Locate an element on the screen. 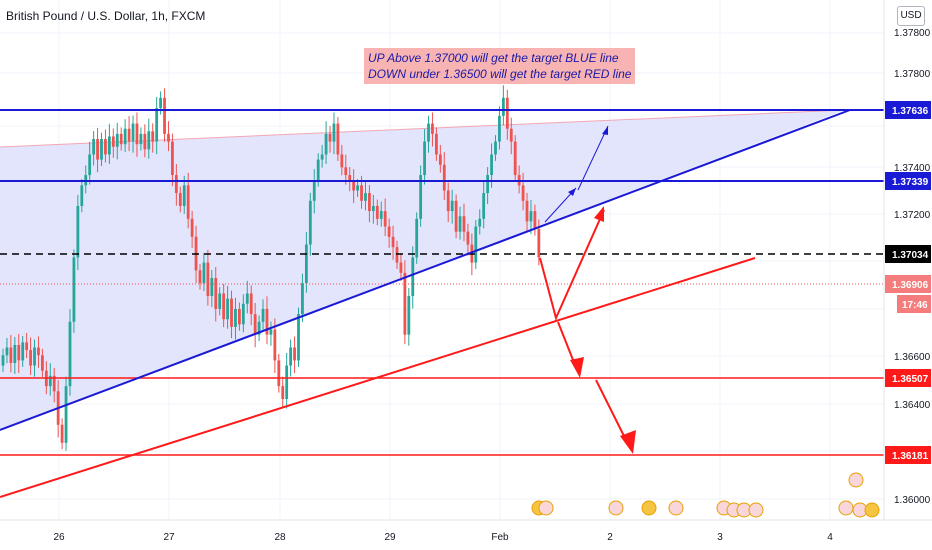 The image size is (932, 550). x-tick: 26 is located at coordinates (59, 537).